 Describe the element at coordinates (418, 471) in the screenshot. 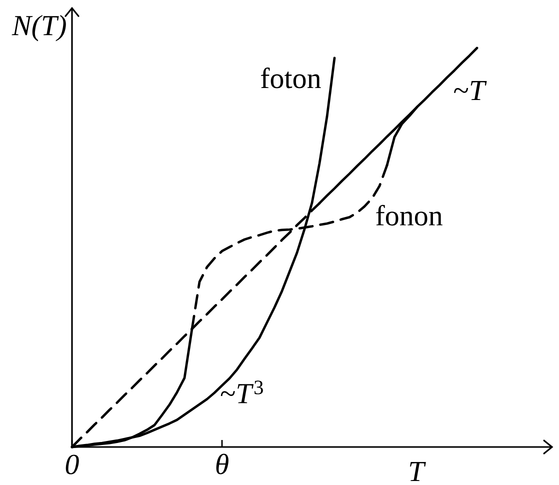

I see `x-axis-title: T` at that location.